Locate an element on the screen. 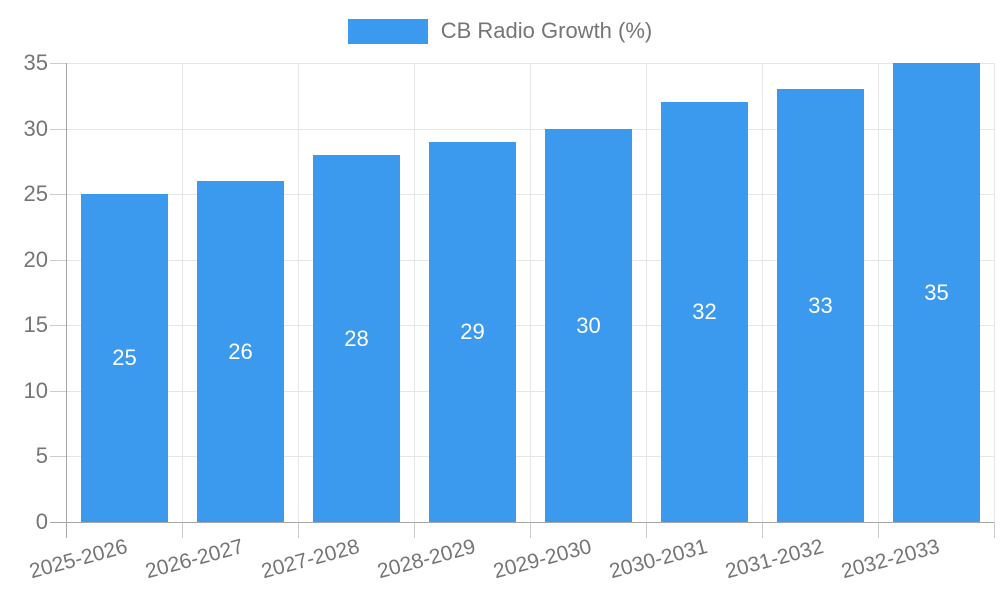 Image resolution: width=1000 pixels, height=600 pixels. legend: CB Radio Growth (%) is located at coordinates (500, 31).